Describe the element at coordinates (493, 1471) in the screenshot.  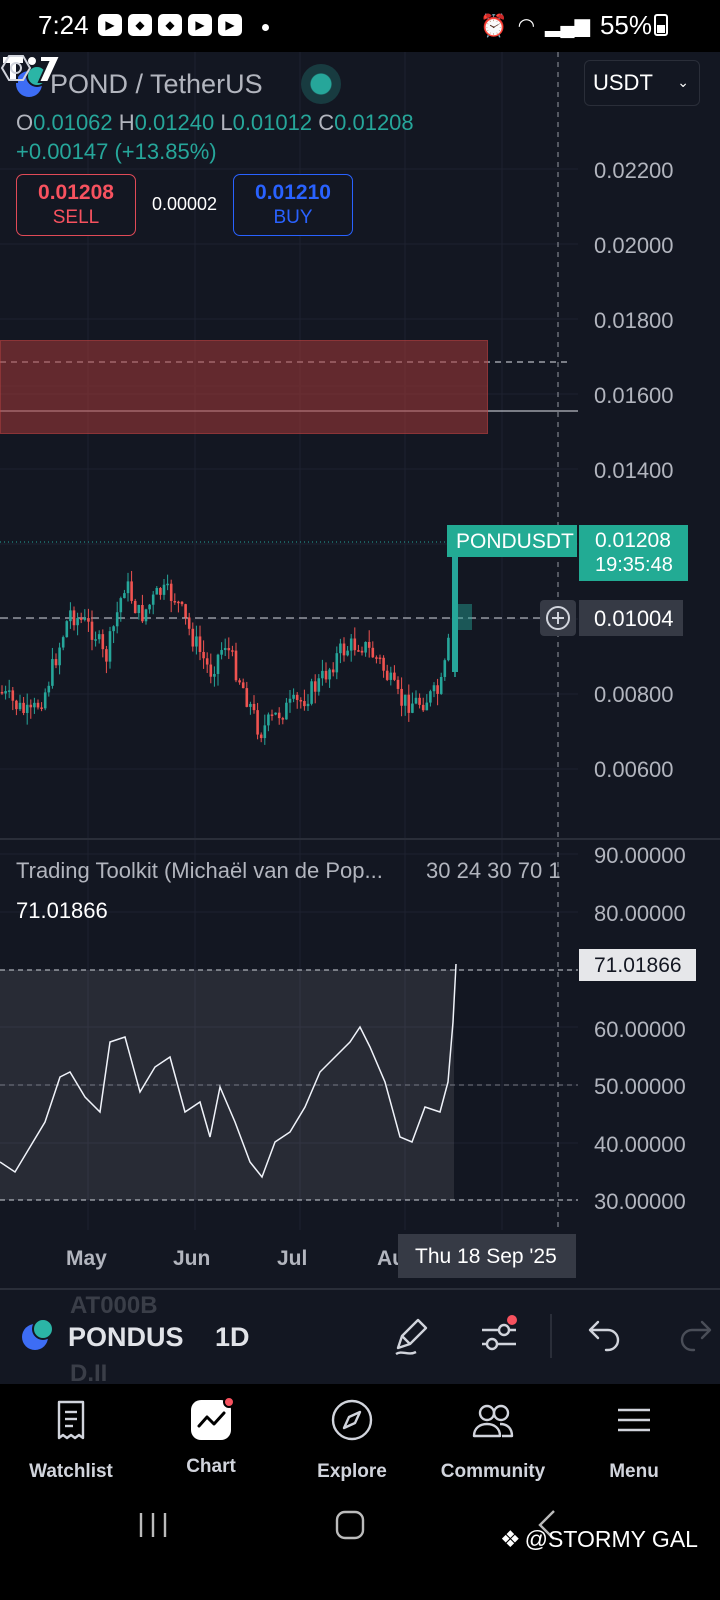
I see `nav-label: Community` at that location.